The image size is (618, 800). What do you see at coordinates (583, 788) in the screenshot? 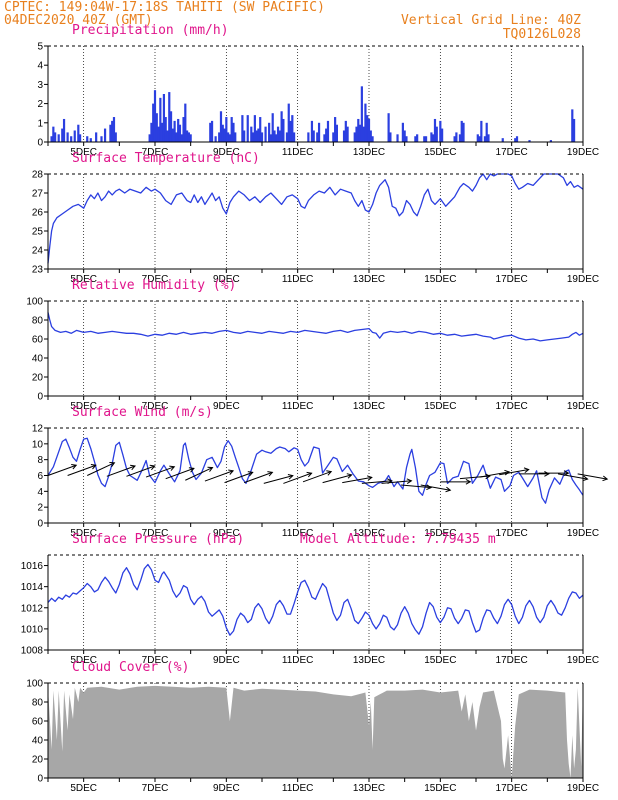
I see `x-tick-label: 19DEC` at bounding box center [583, 788].